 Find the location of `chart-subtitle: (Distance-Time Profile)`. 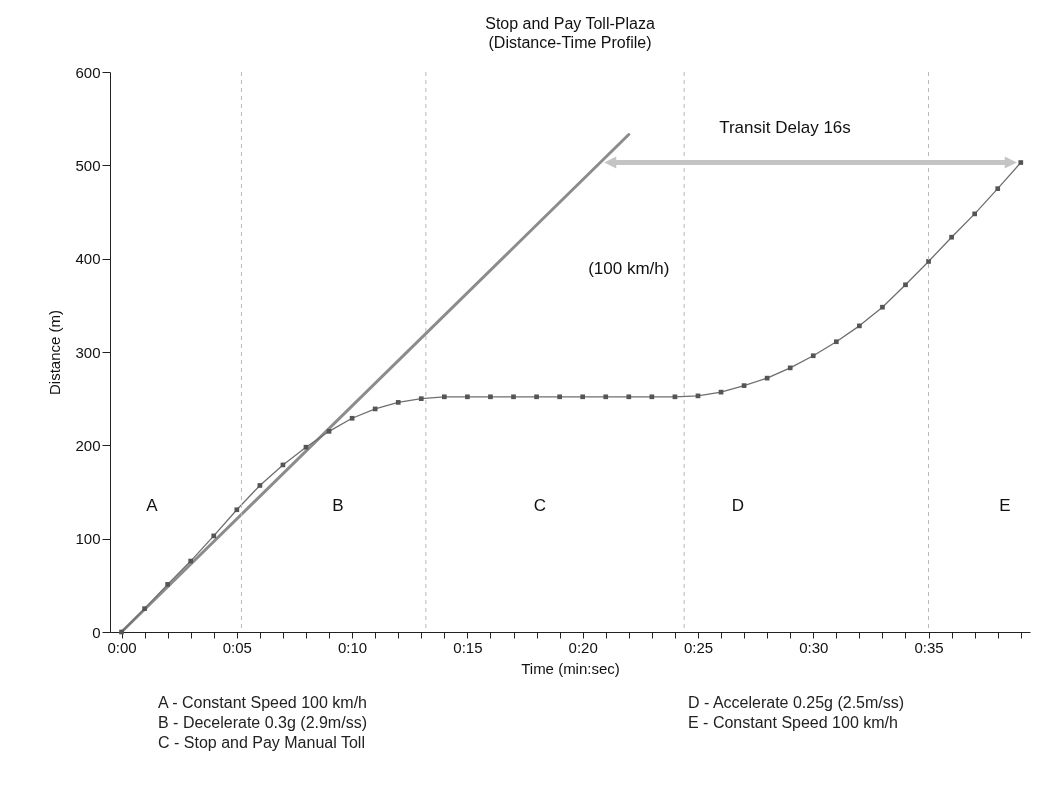

chart-subtitle: (Distance-Time Profile) is located at coordinates (570, 42).